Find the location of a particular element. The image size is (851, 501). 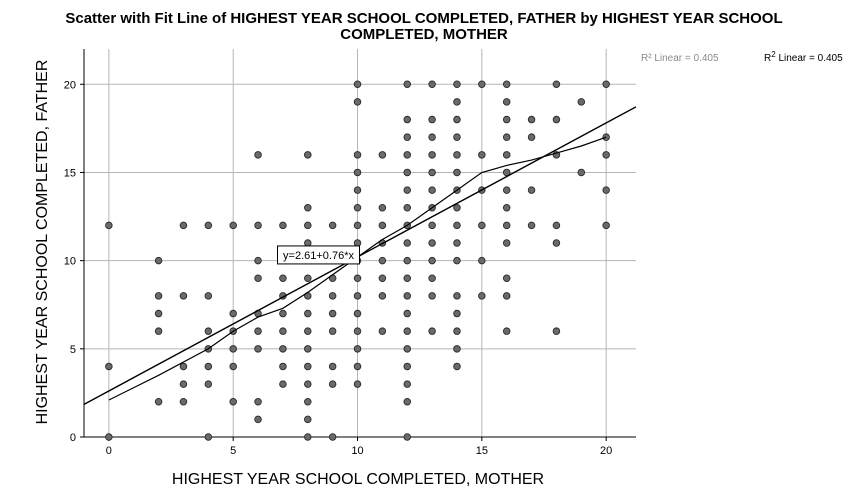

chart-title-line-2: COMPLETED, MOTHER is located at coordinates (424, 34).